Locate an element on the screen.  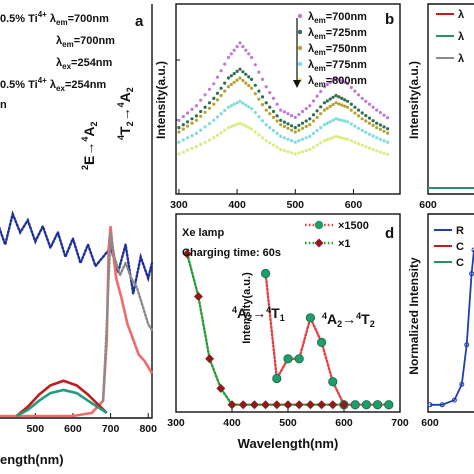
panel-a-annotation-4T2: 4T2→4A2 is located at coordinates (125, 113).